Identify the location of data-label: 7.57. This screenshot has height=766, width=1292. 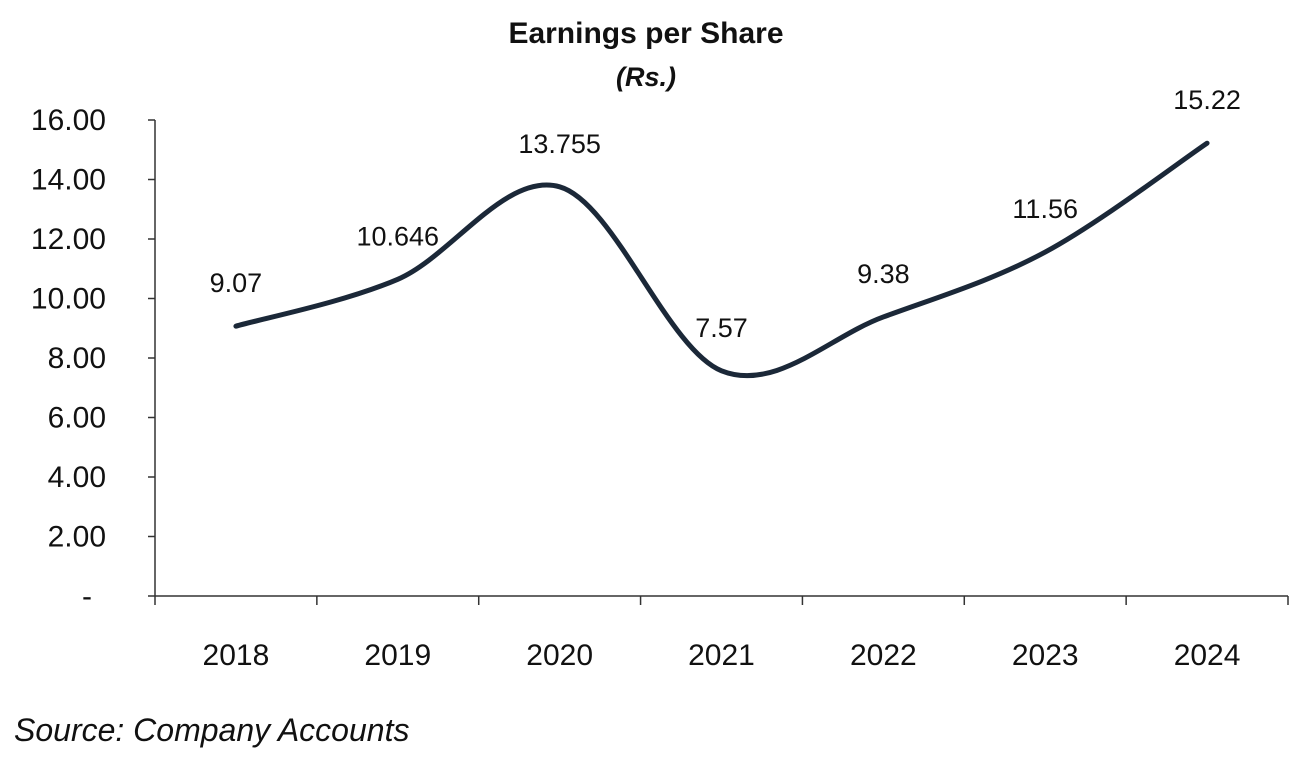
(721, 328).